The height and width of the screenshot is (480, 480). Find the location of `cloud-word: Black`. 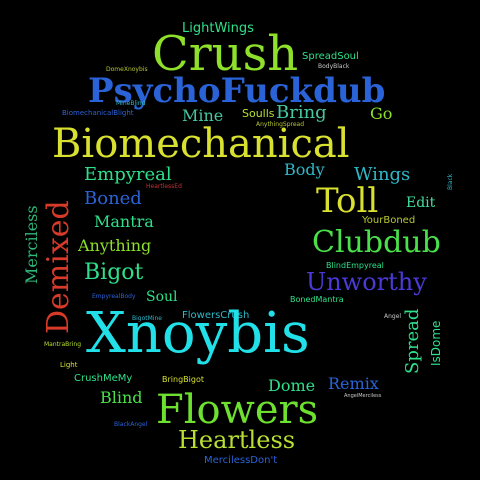

cloud-word: Black is located at coordinates (450, 181).